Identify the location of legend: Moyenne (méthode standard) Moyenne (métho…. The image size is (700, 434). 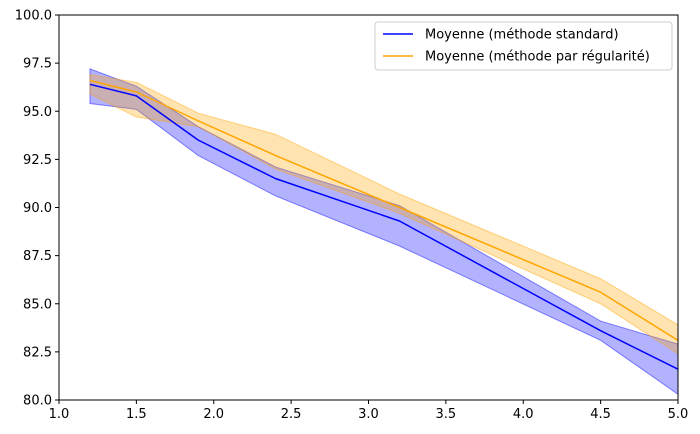
(523, 46).